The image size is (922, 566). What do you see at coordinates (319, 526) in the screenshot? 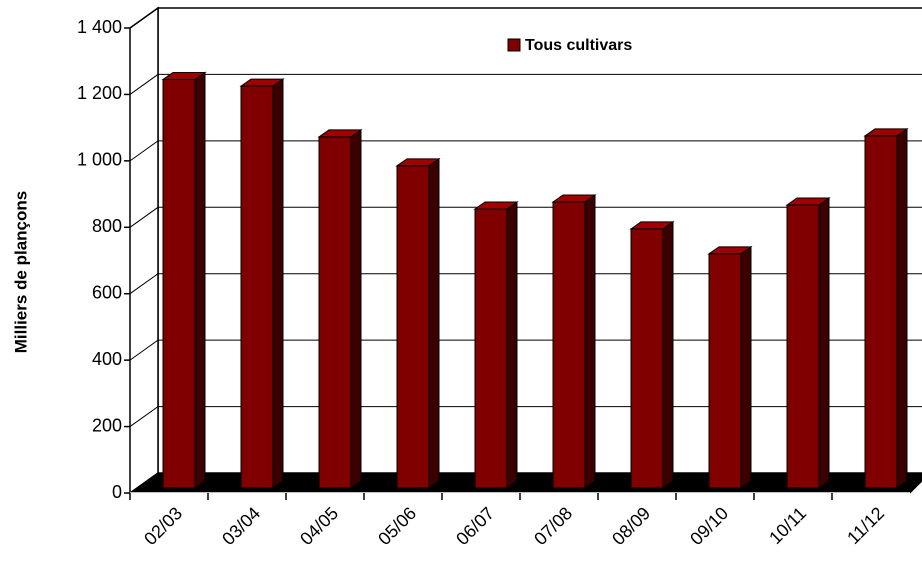
I see `x-tick-label: 04/05` at bounding box center [319, 526].